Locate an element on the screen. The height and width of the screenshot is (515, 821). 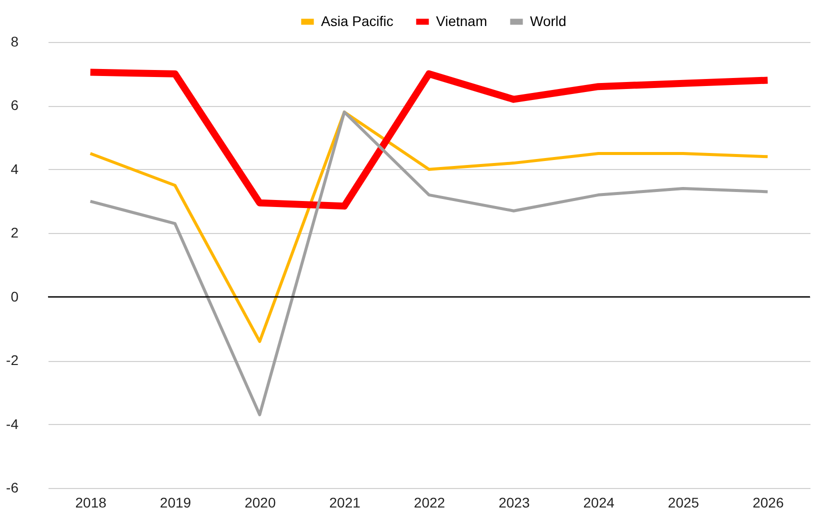
legend-label: World is located at coordinates (548, 20).